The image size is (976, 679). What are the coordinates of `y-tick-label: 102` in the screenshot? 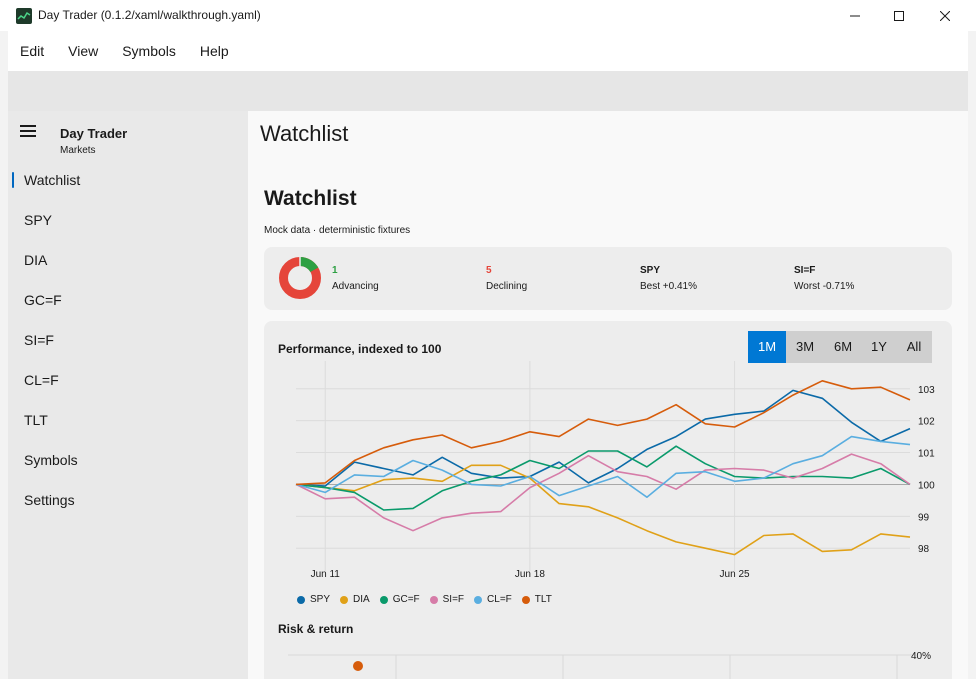 It's located at (926, 422).